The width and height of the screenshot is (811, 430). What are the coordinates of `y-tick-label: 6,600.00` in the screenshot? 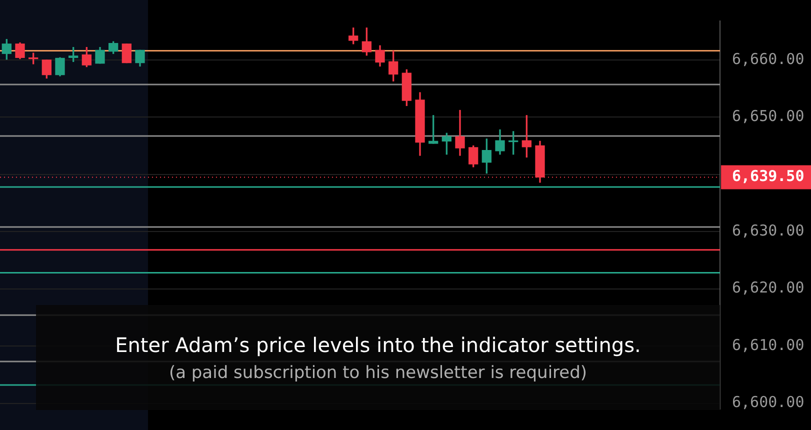 It's located at (768, 402).